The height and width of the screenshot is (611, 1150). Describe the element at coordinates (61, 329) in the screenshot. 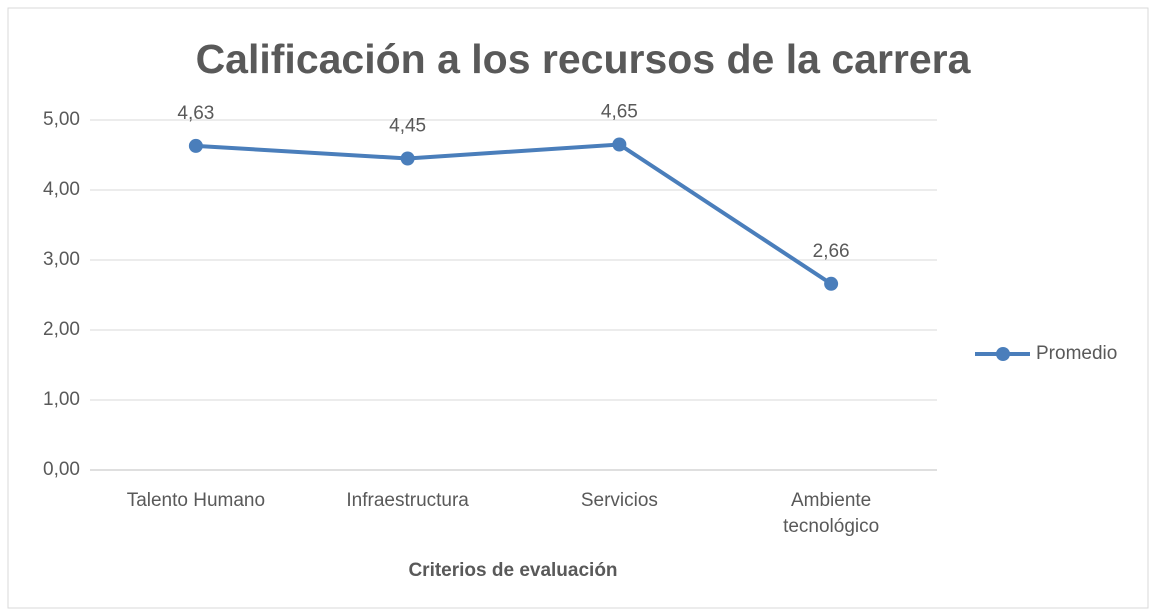

I see `y-tick-label: 2,00` at that location.